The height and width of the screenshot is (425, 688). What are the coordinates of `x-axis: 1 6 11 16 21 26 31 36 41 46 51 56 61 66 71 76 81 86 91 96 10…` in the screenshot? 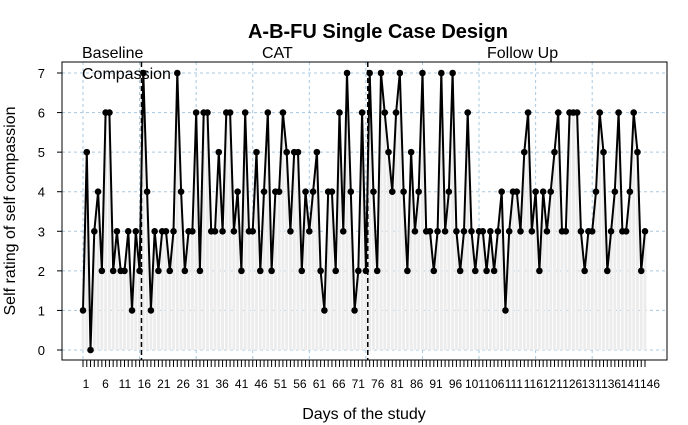 It's located at (371, 375).